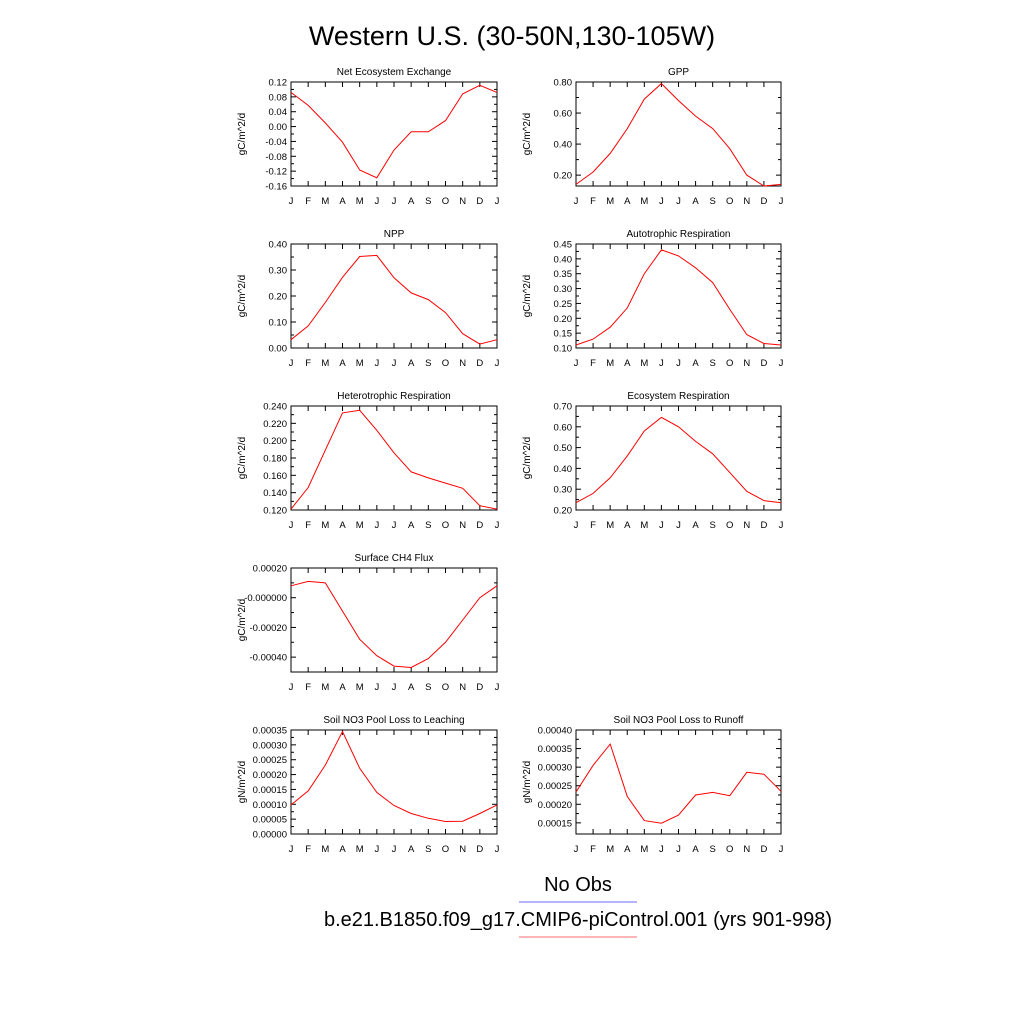  What do you see at coordinates (276, 157) in the screenshot?
I see `net-ecosystem-exchange-ytick-label: -0.08` at bounding box center [276, 157].